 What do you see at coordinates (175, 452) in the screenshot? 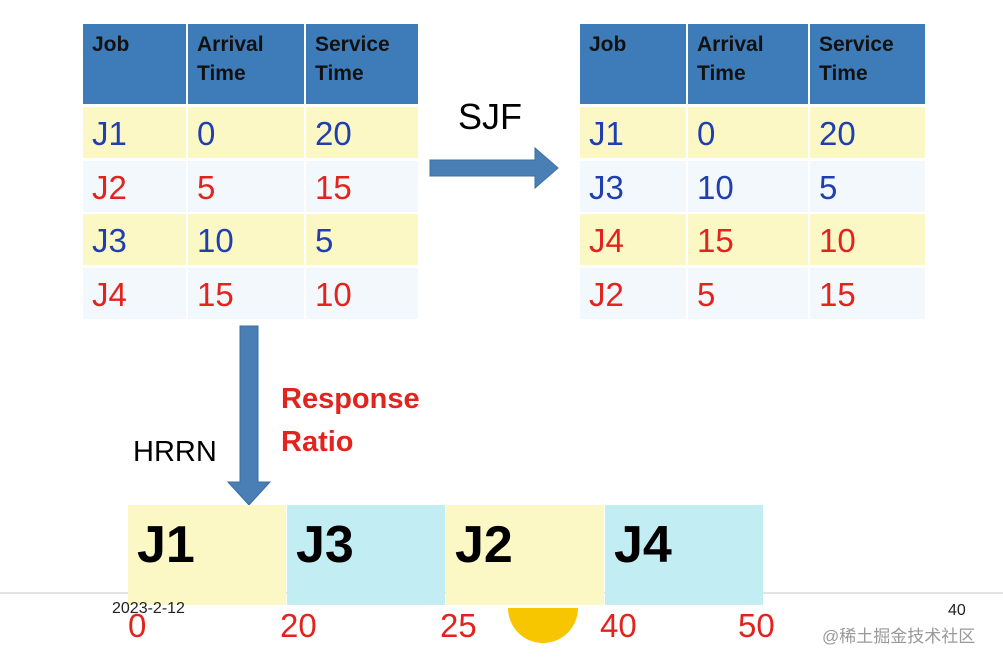
I see `hrrn-label: HRRN` at bounding box center [175, 452].